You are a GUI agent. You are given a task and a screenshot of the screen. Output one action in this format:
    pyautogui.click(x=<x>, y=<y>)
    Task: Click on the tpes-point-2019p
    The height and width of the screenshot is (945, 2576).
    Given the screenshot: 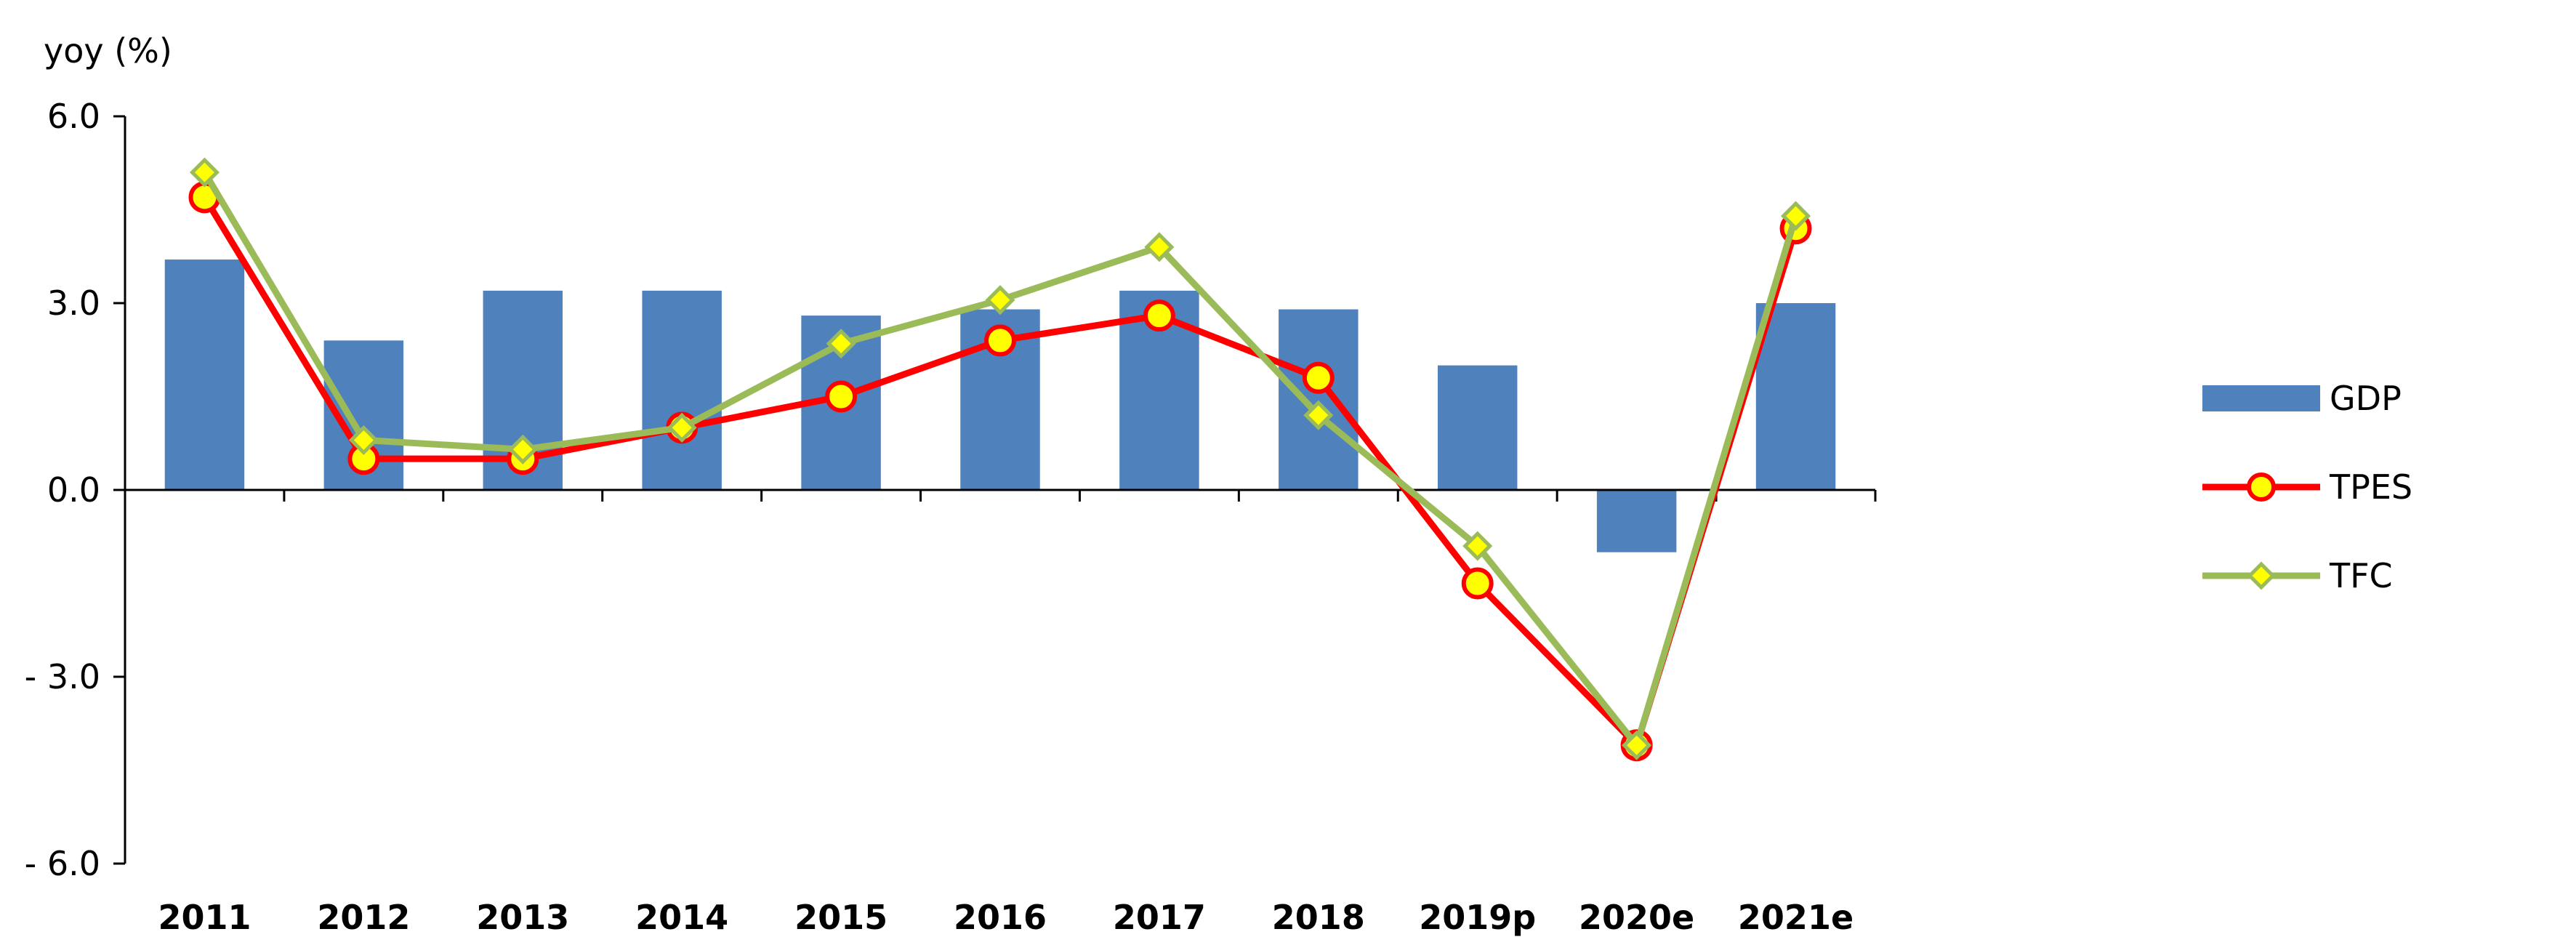 What is the action you would take?
    pyautogui.click(x=1477, y=583)
    